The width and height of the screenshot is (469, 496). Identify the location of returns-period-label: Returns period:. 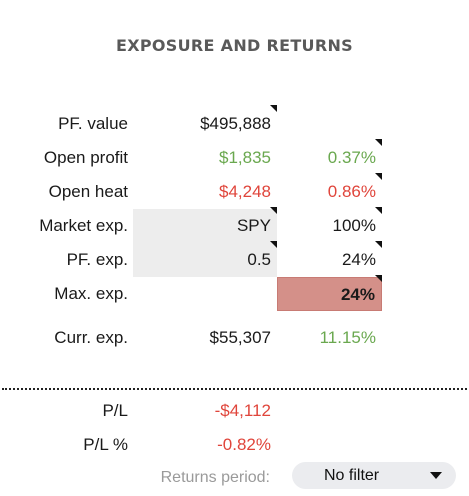
(215, 477).